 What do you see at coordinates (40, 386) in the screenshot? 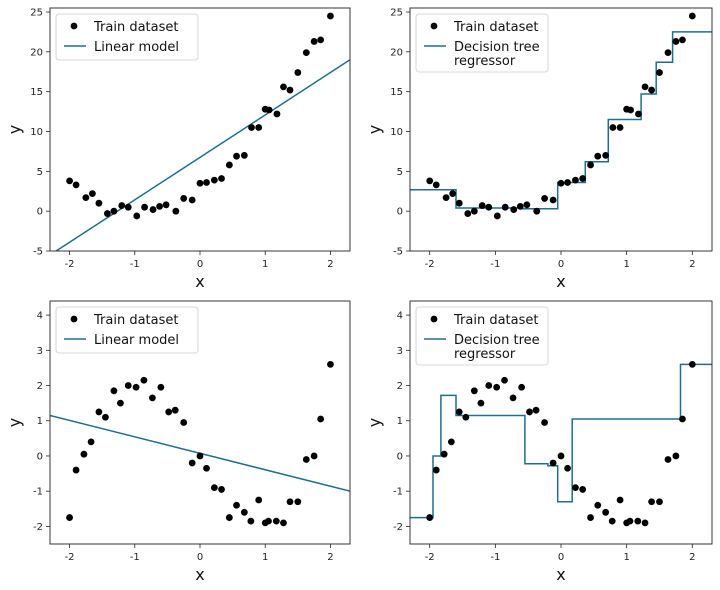
I see `y-tick-label: 2` at bounding box center [40, 386].